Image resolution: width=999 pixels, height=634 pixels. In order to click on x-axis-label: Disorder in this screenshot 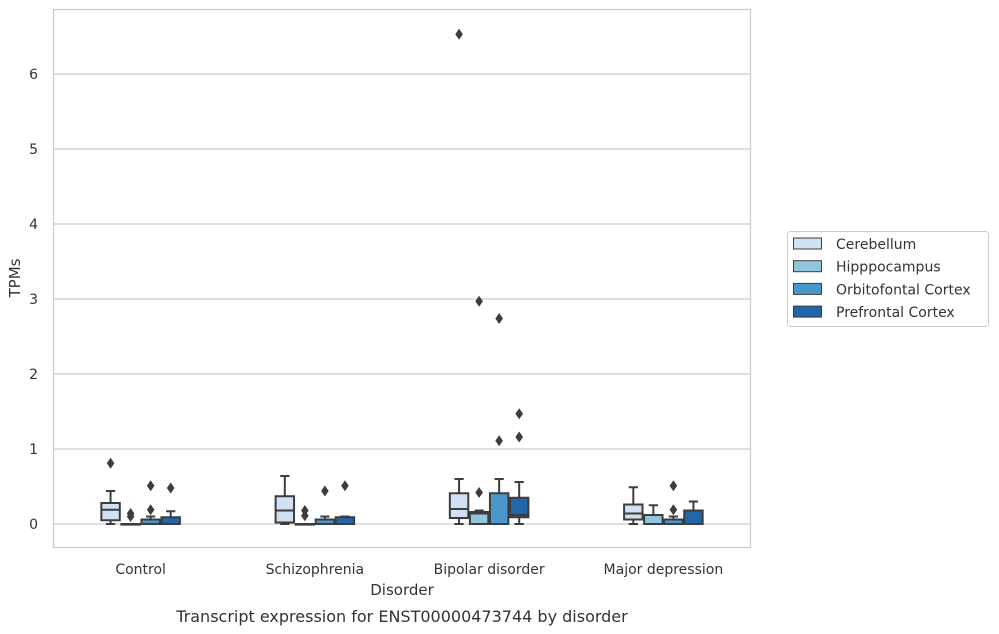, I will do `click(402, 590)`.